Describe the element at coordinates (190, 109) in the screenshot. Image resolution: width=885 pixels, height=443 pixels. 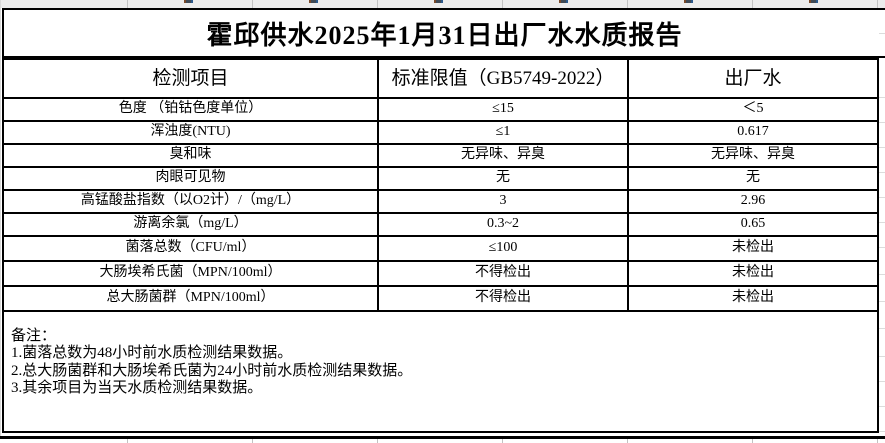
I see `cell-item: 色度 （铂钴色度单位）` at that location.